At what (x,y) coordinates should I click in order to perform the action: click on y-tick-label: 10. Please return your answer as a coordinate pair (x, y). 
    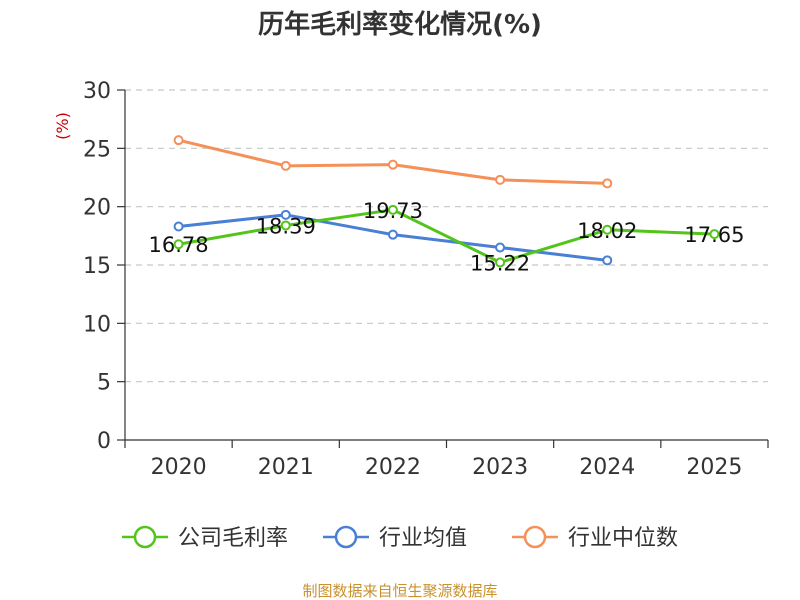
    Looking at the image, I should click on (97, 324).